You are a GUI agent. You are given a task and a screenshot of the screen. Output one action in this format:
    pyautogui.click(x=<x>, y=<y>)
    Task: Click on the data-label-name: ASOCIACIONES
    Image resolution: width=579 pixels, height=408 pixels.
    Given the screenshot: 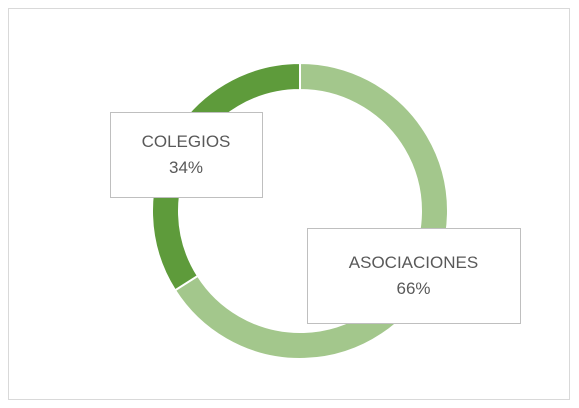 What is the action you would take?
    pyautogui.click(x=413, y=262)
    